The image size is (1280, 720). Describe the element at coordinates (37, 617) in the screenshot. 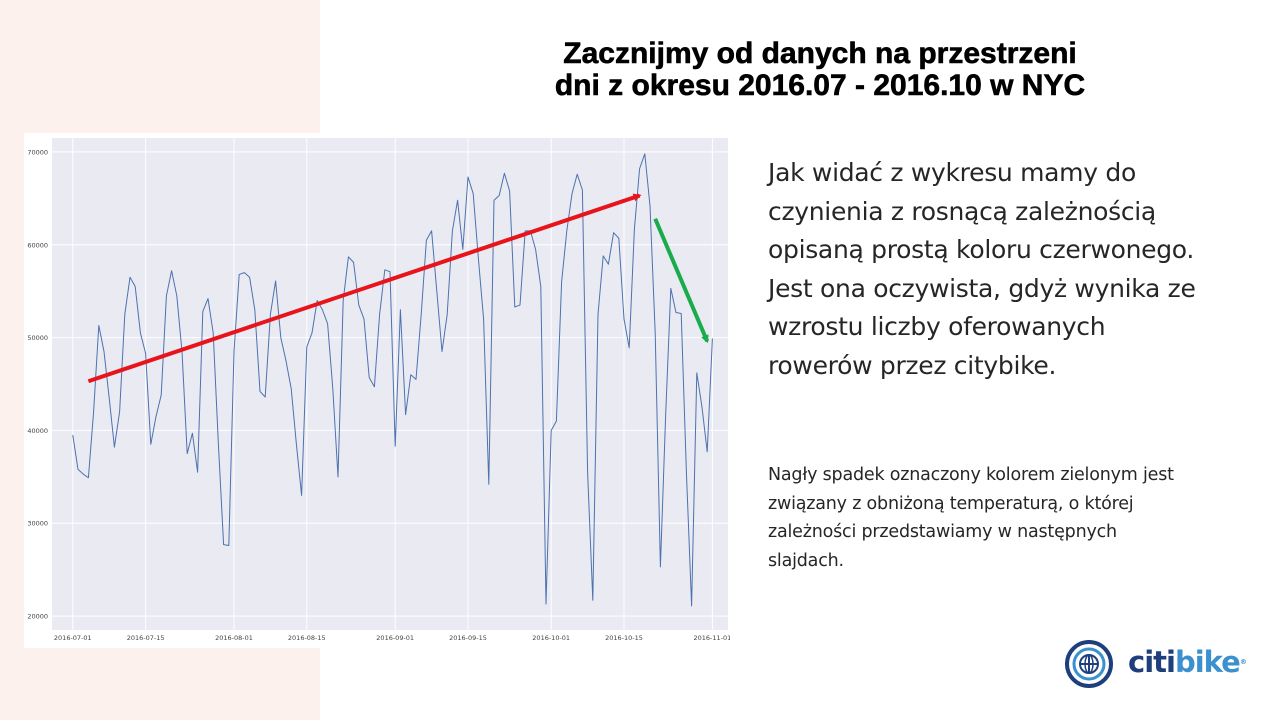

I see `y-tick-label: 20000` at that location.